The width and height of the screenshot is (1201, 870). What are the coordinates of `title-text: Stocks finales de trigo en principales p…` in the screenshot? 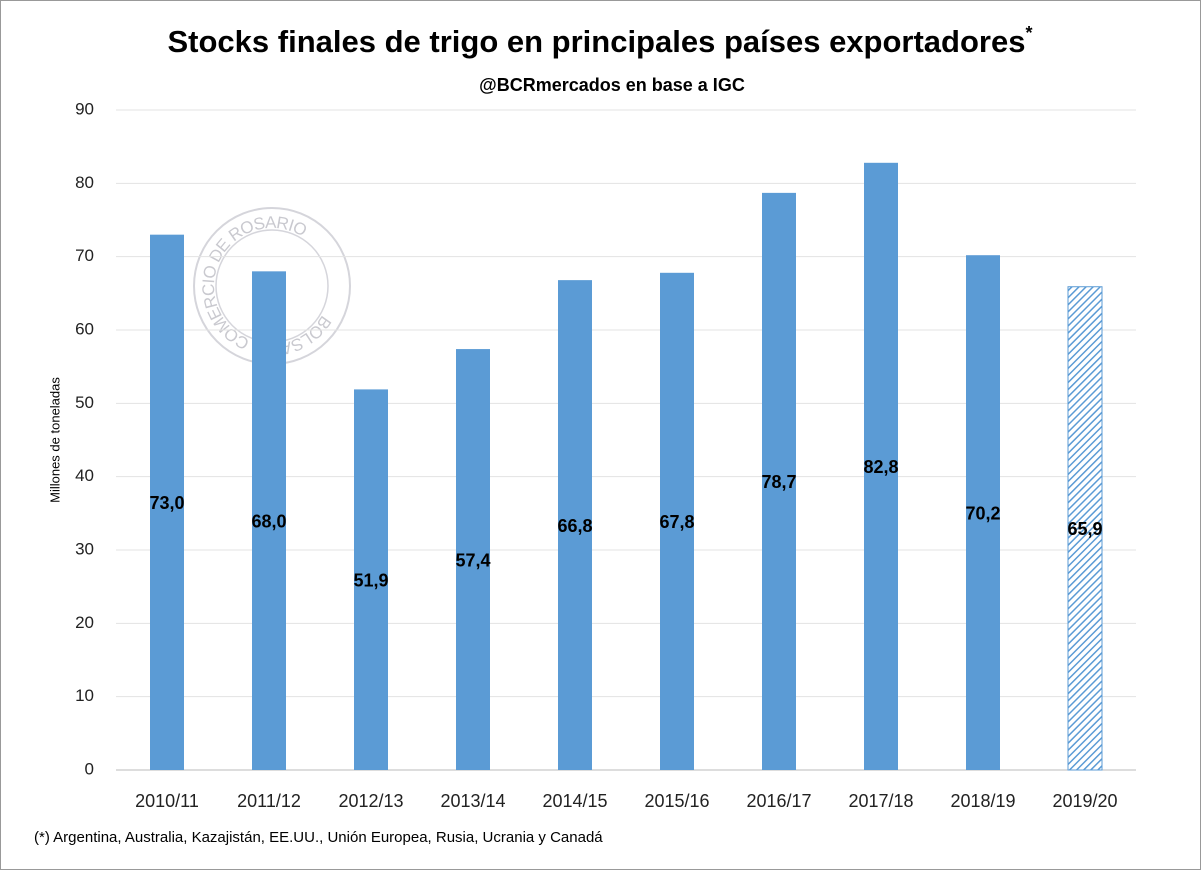 It's located at (597, 41).